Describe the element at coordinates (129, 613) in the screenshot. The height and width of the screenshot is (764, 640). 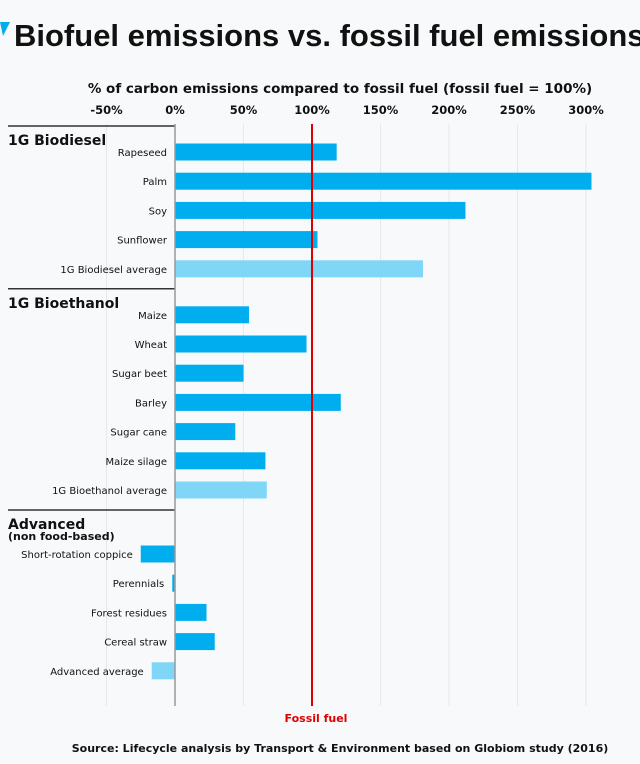
I see `category-label: Forest residues` at that location.